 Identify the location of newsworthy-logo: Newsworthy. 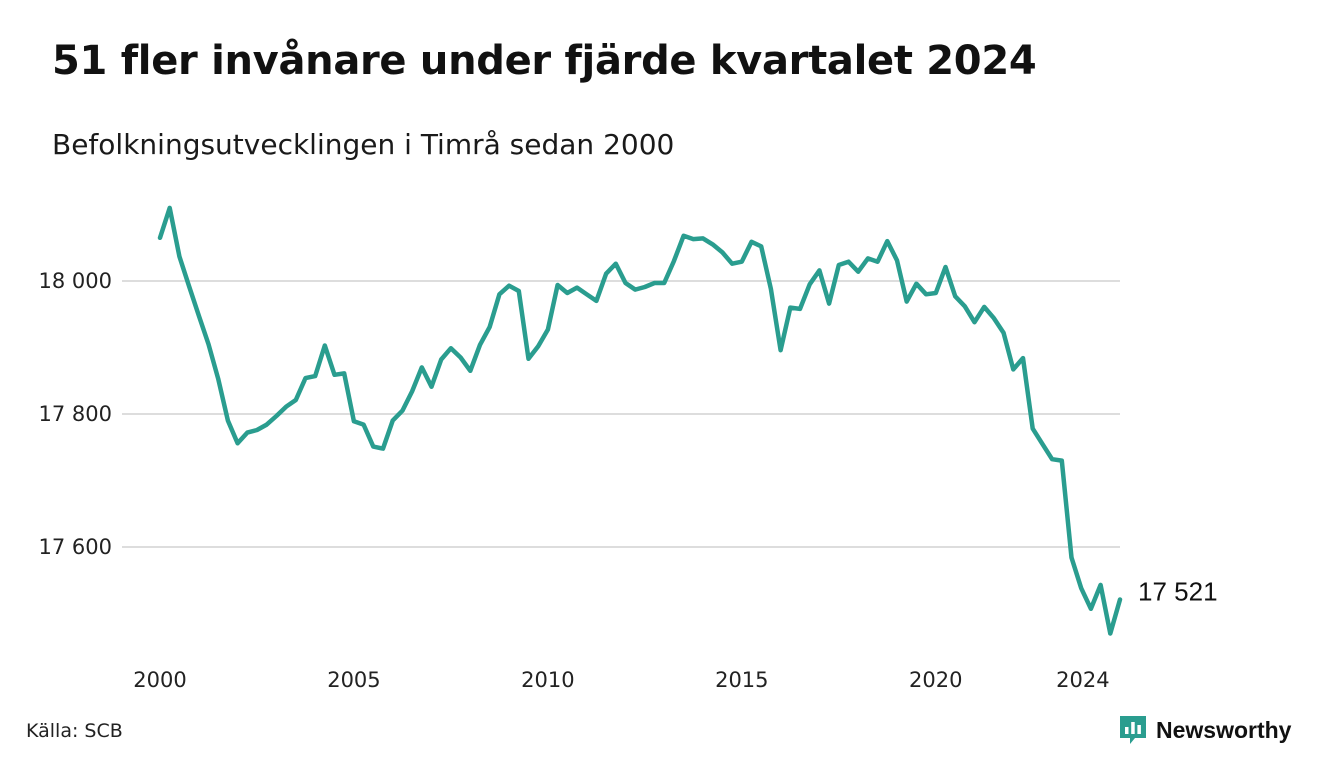
(1204, 730).